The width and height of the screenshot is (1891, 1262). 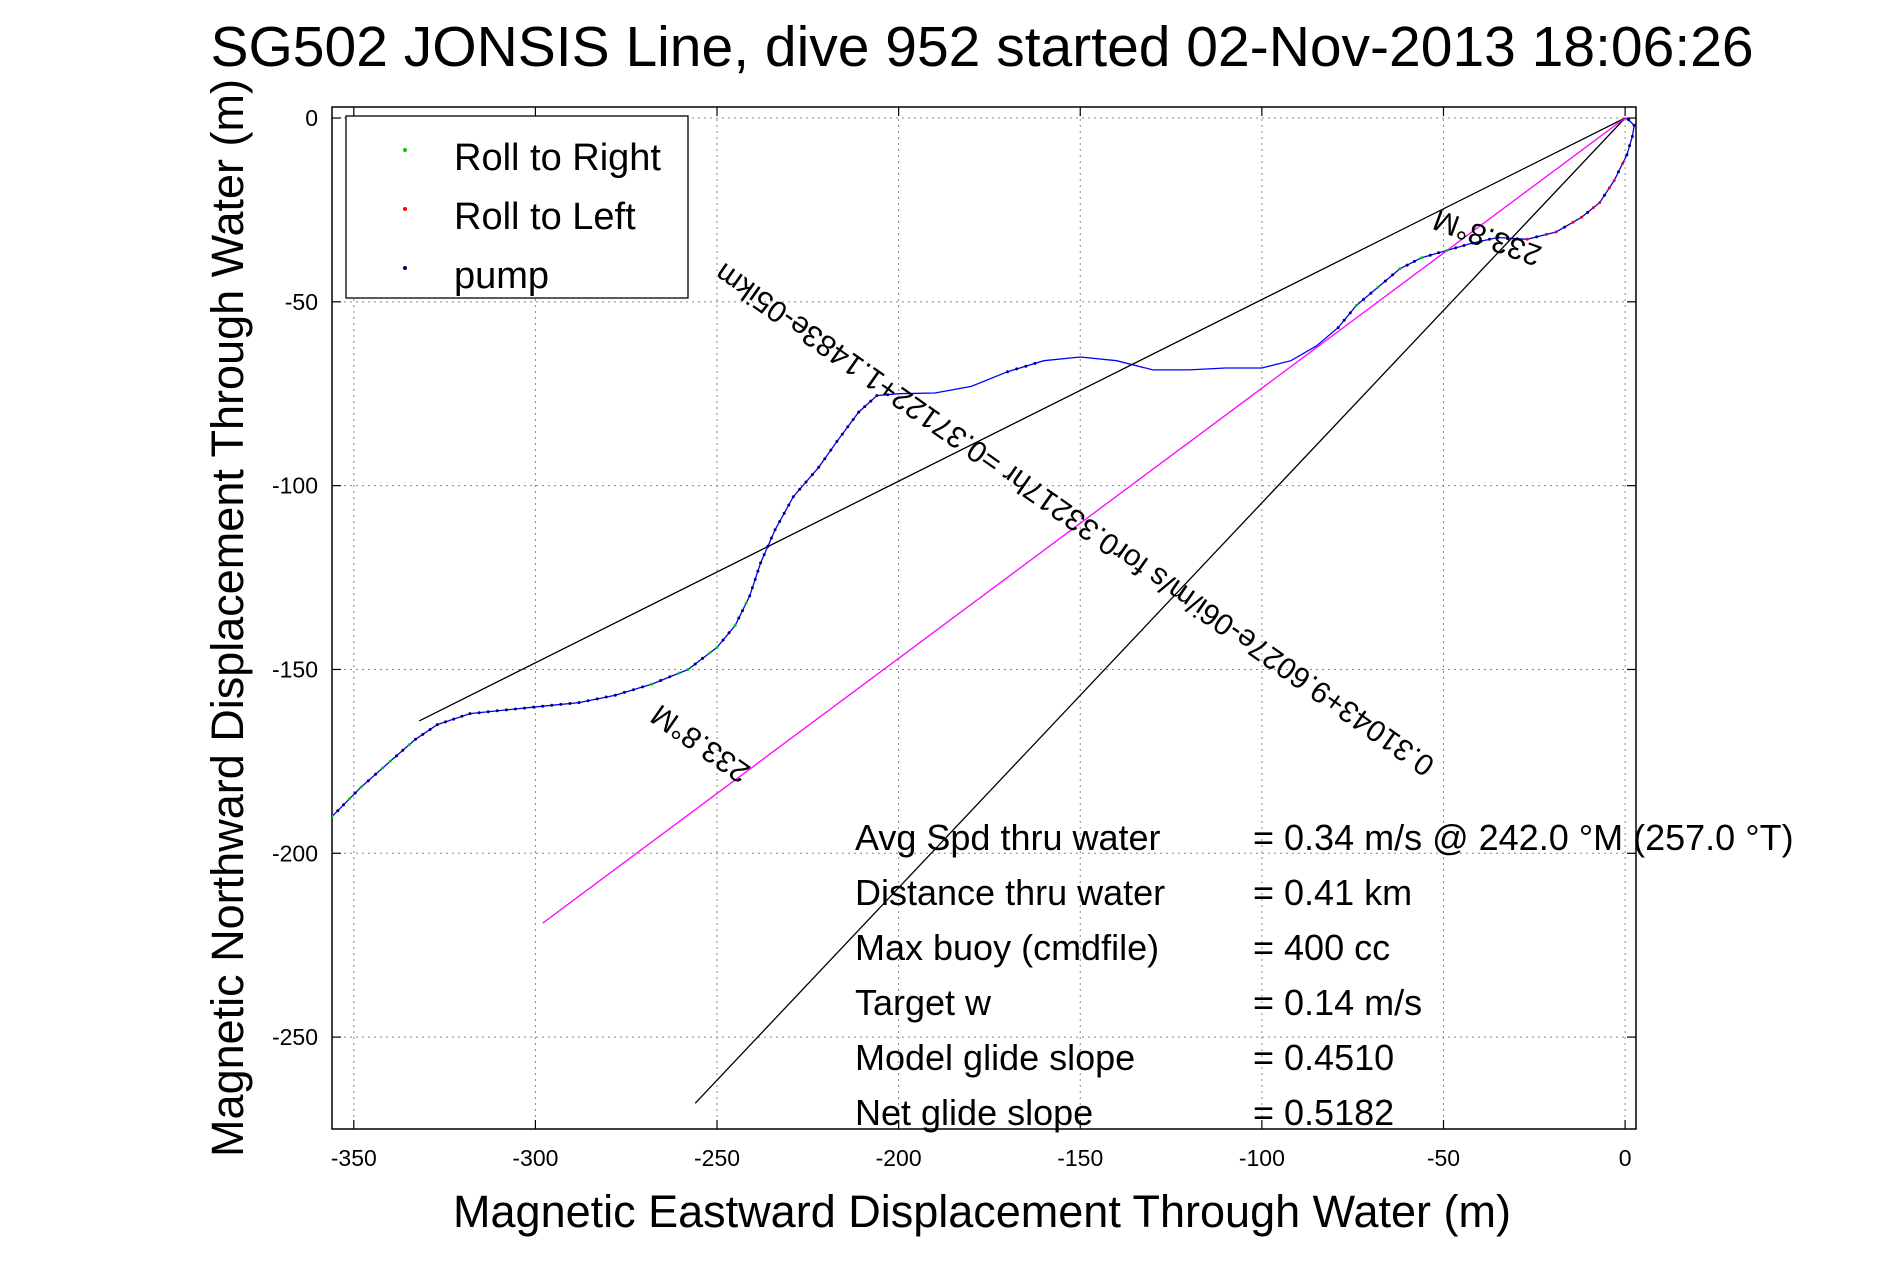 What do you see at coordinates (501, 276) in the screenshot?
I see `legend-label: pump` at bounding box center [501, 276].